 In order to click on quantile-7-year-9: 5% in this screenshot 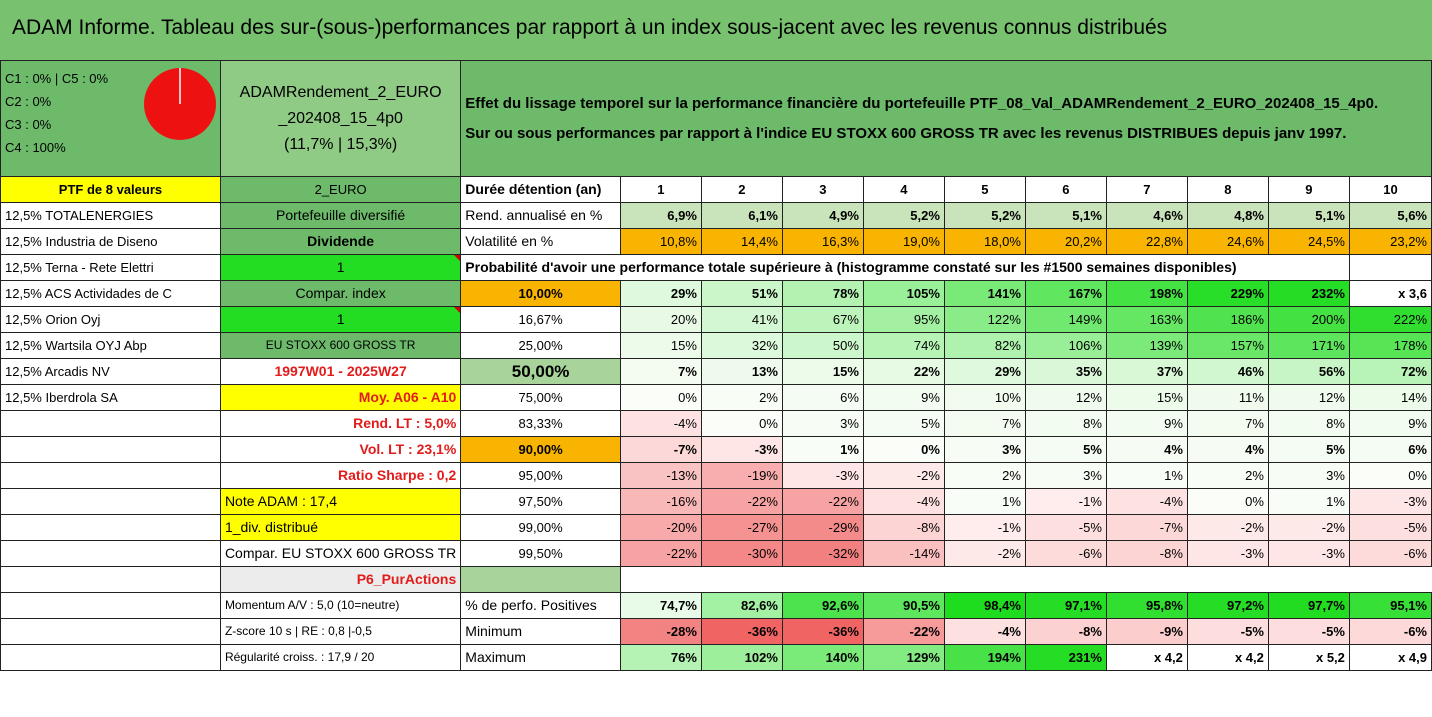, I will do `click(1308, 449)`.